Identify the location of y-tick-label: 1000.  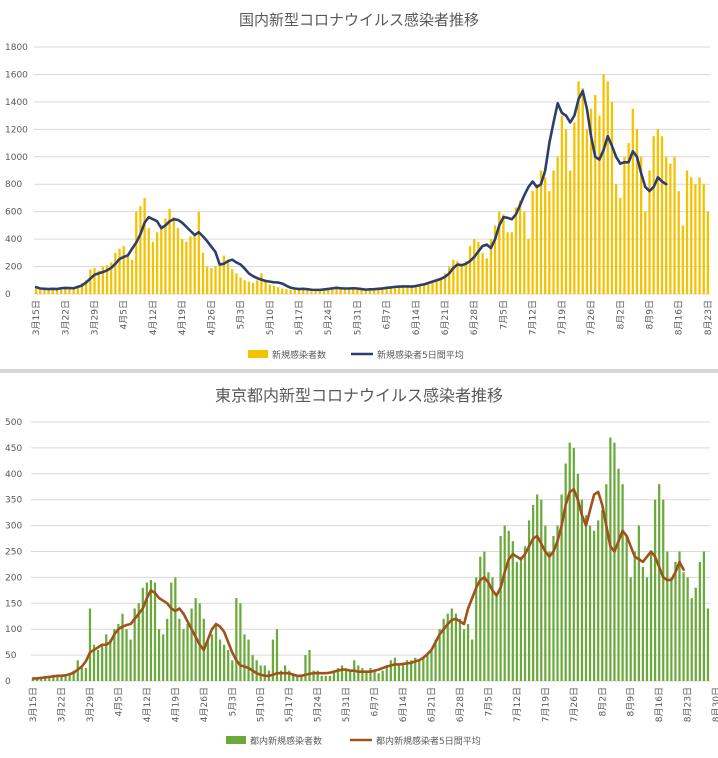
(16, 158).